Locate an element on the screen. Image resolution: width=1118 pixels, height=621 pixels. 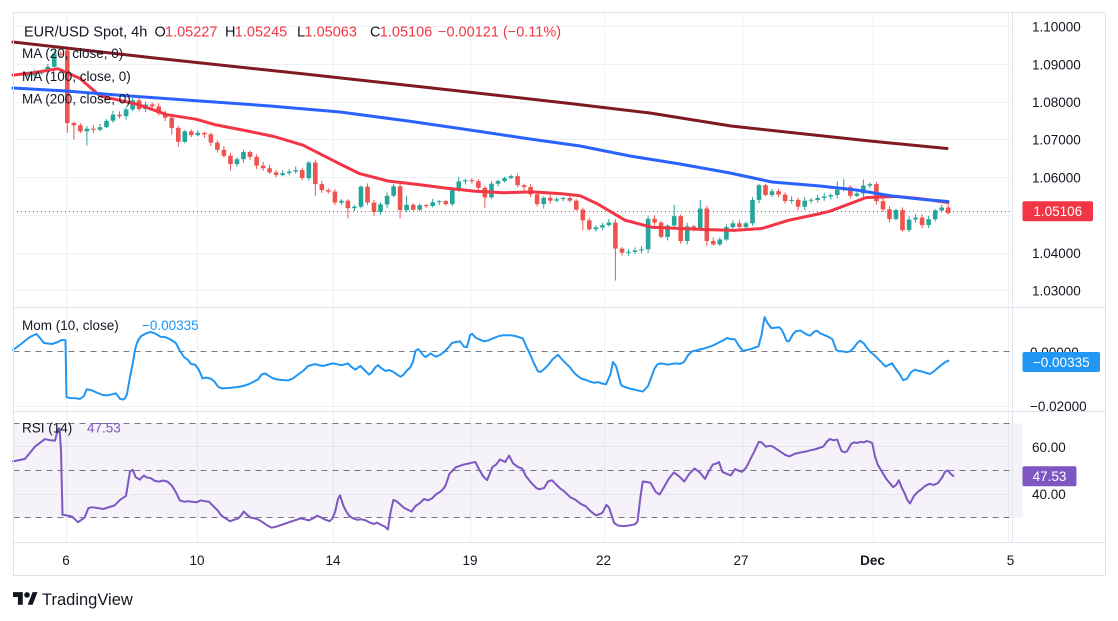
svg-text: 5 is located at coordinates (1011, 560).